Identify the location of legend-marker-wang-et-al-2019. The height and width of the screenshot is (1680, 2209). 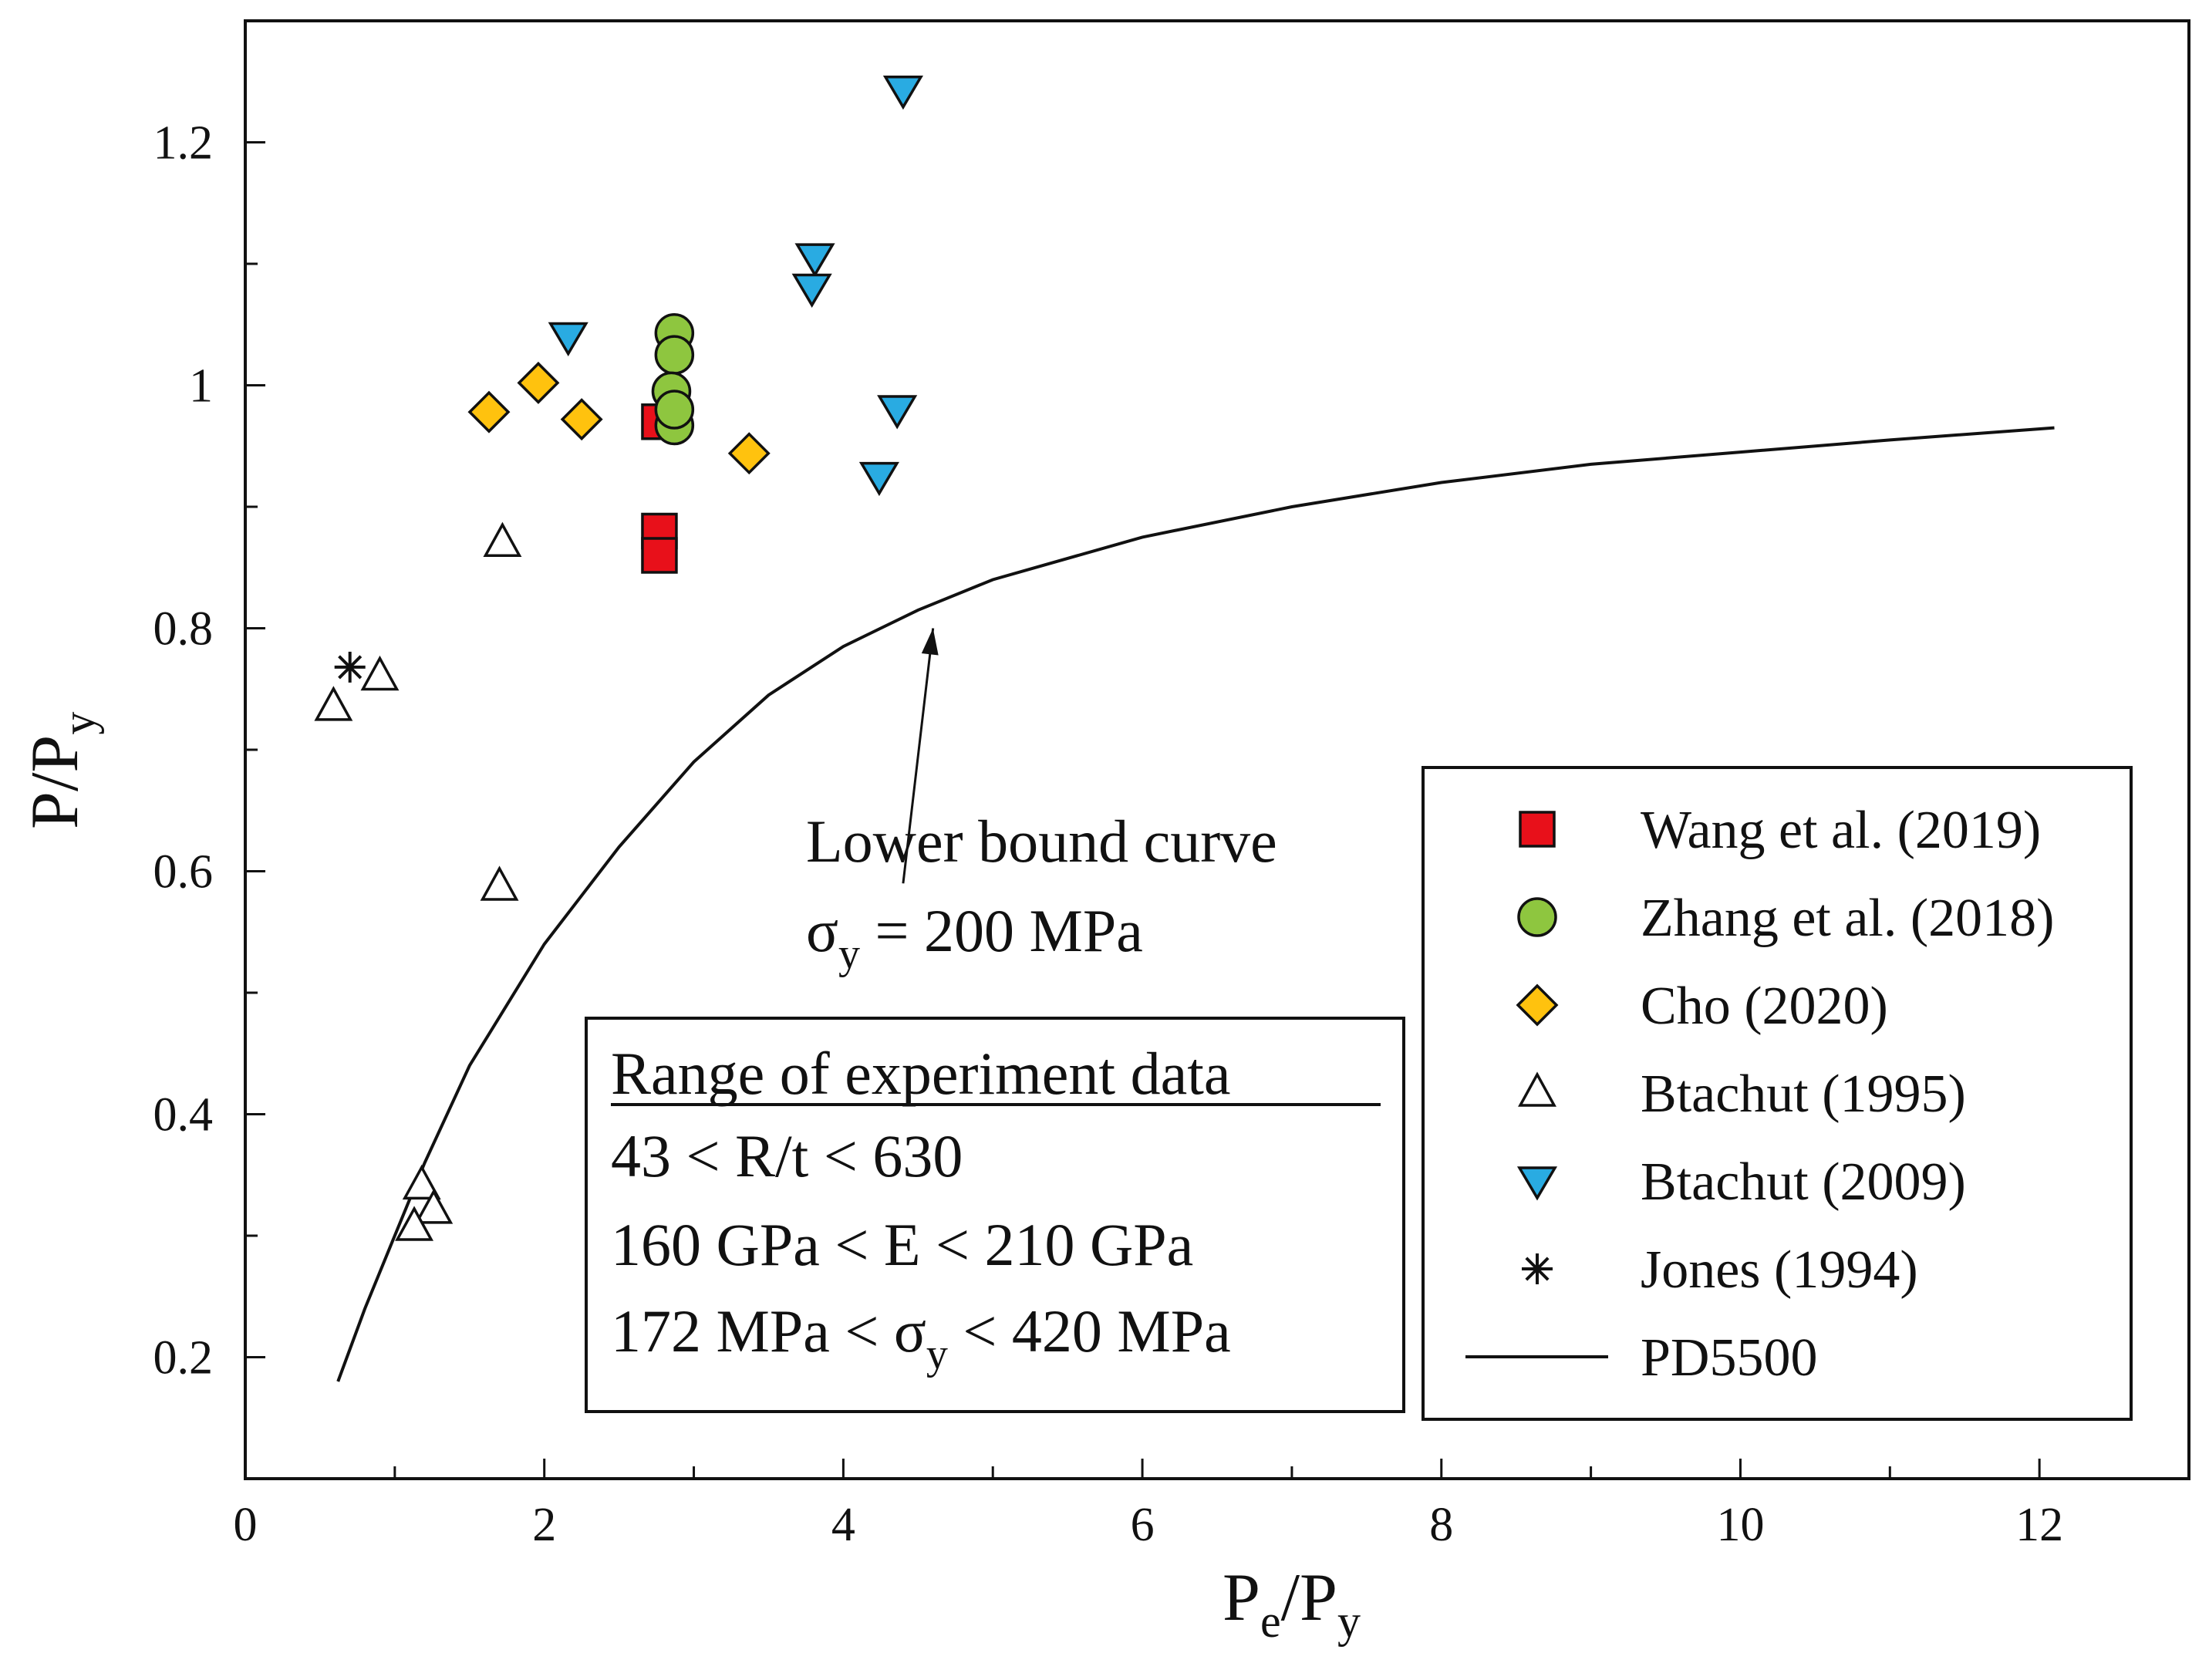
(1537, 830).